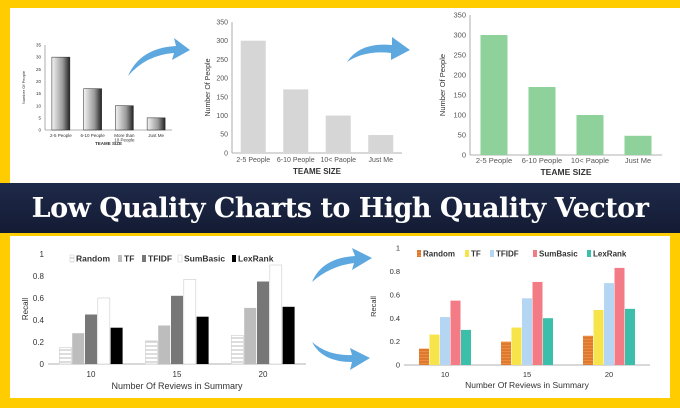 The image size is (680, 408). Describe the element at coordinates (39, 93) in the screenshot. I see `y-tick-label: 15` at that location.